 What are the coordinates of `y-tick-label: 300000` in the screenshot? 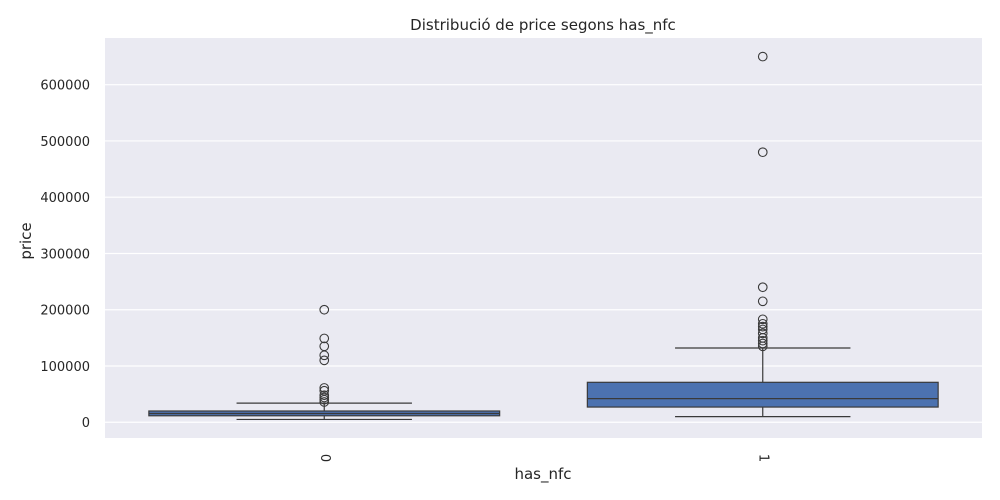 It's located at (65, 254).